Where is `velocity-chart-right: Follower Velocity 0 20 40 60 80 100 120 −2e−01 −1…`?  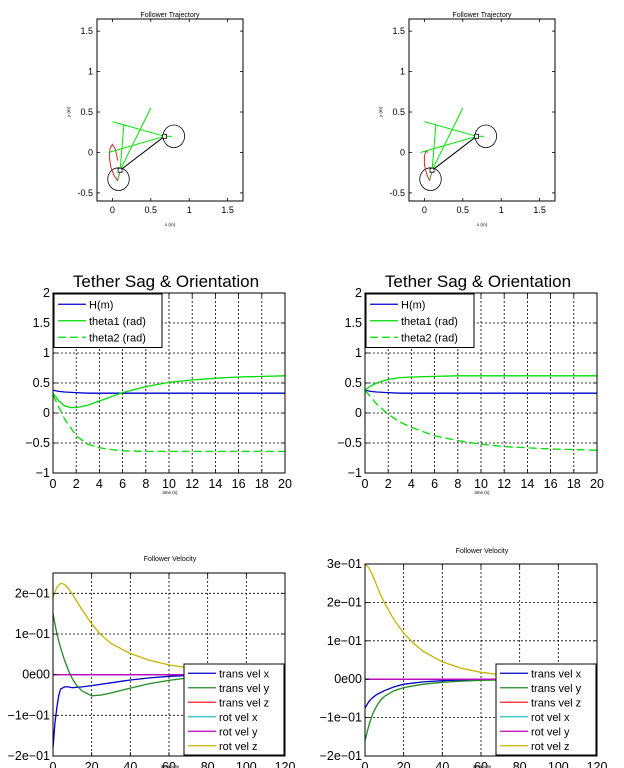
velocity-chart-right: Follower Velocity 0 20 40 60 80 100 120 −2e−01 −1… is located at coordinates (464, 658).